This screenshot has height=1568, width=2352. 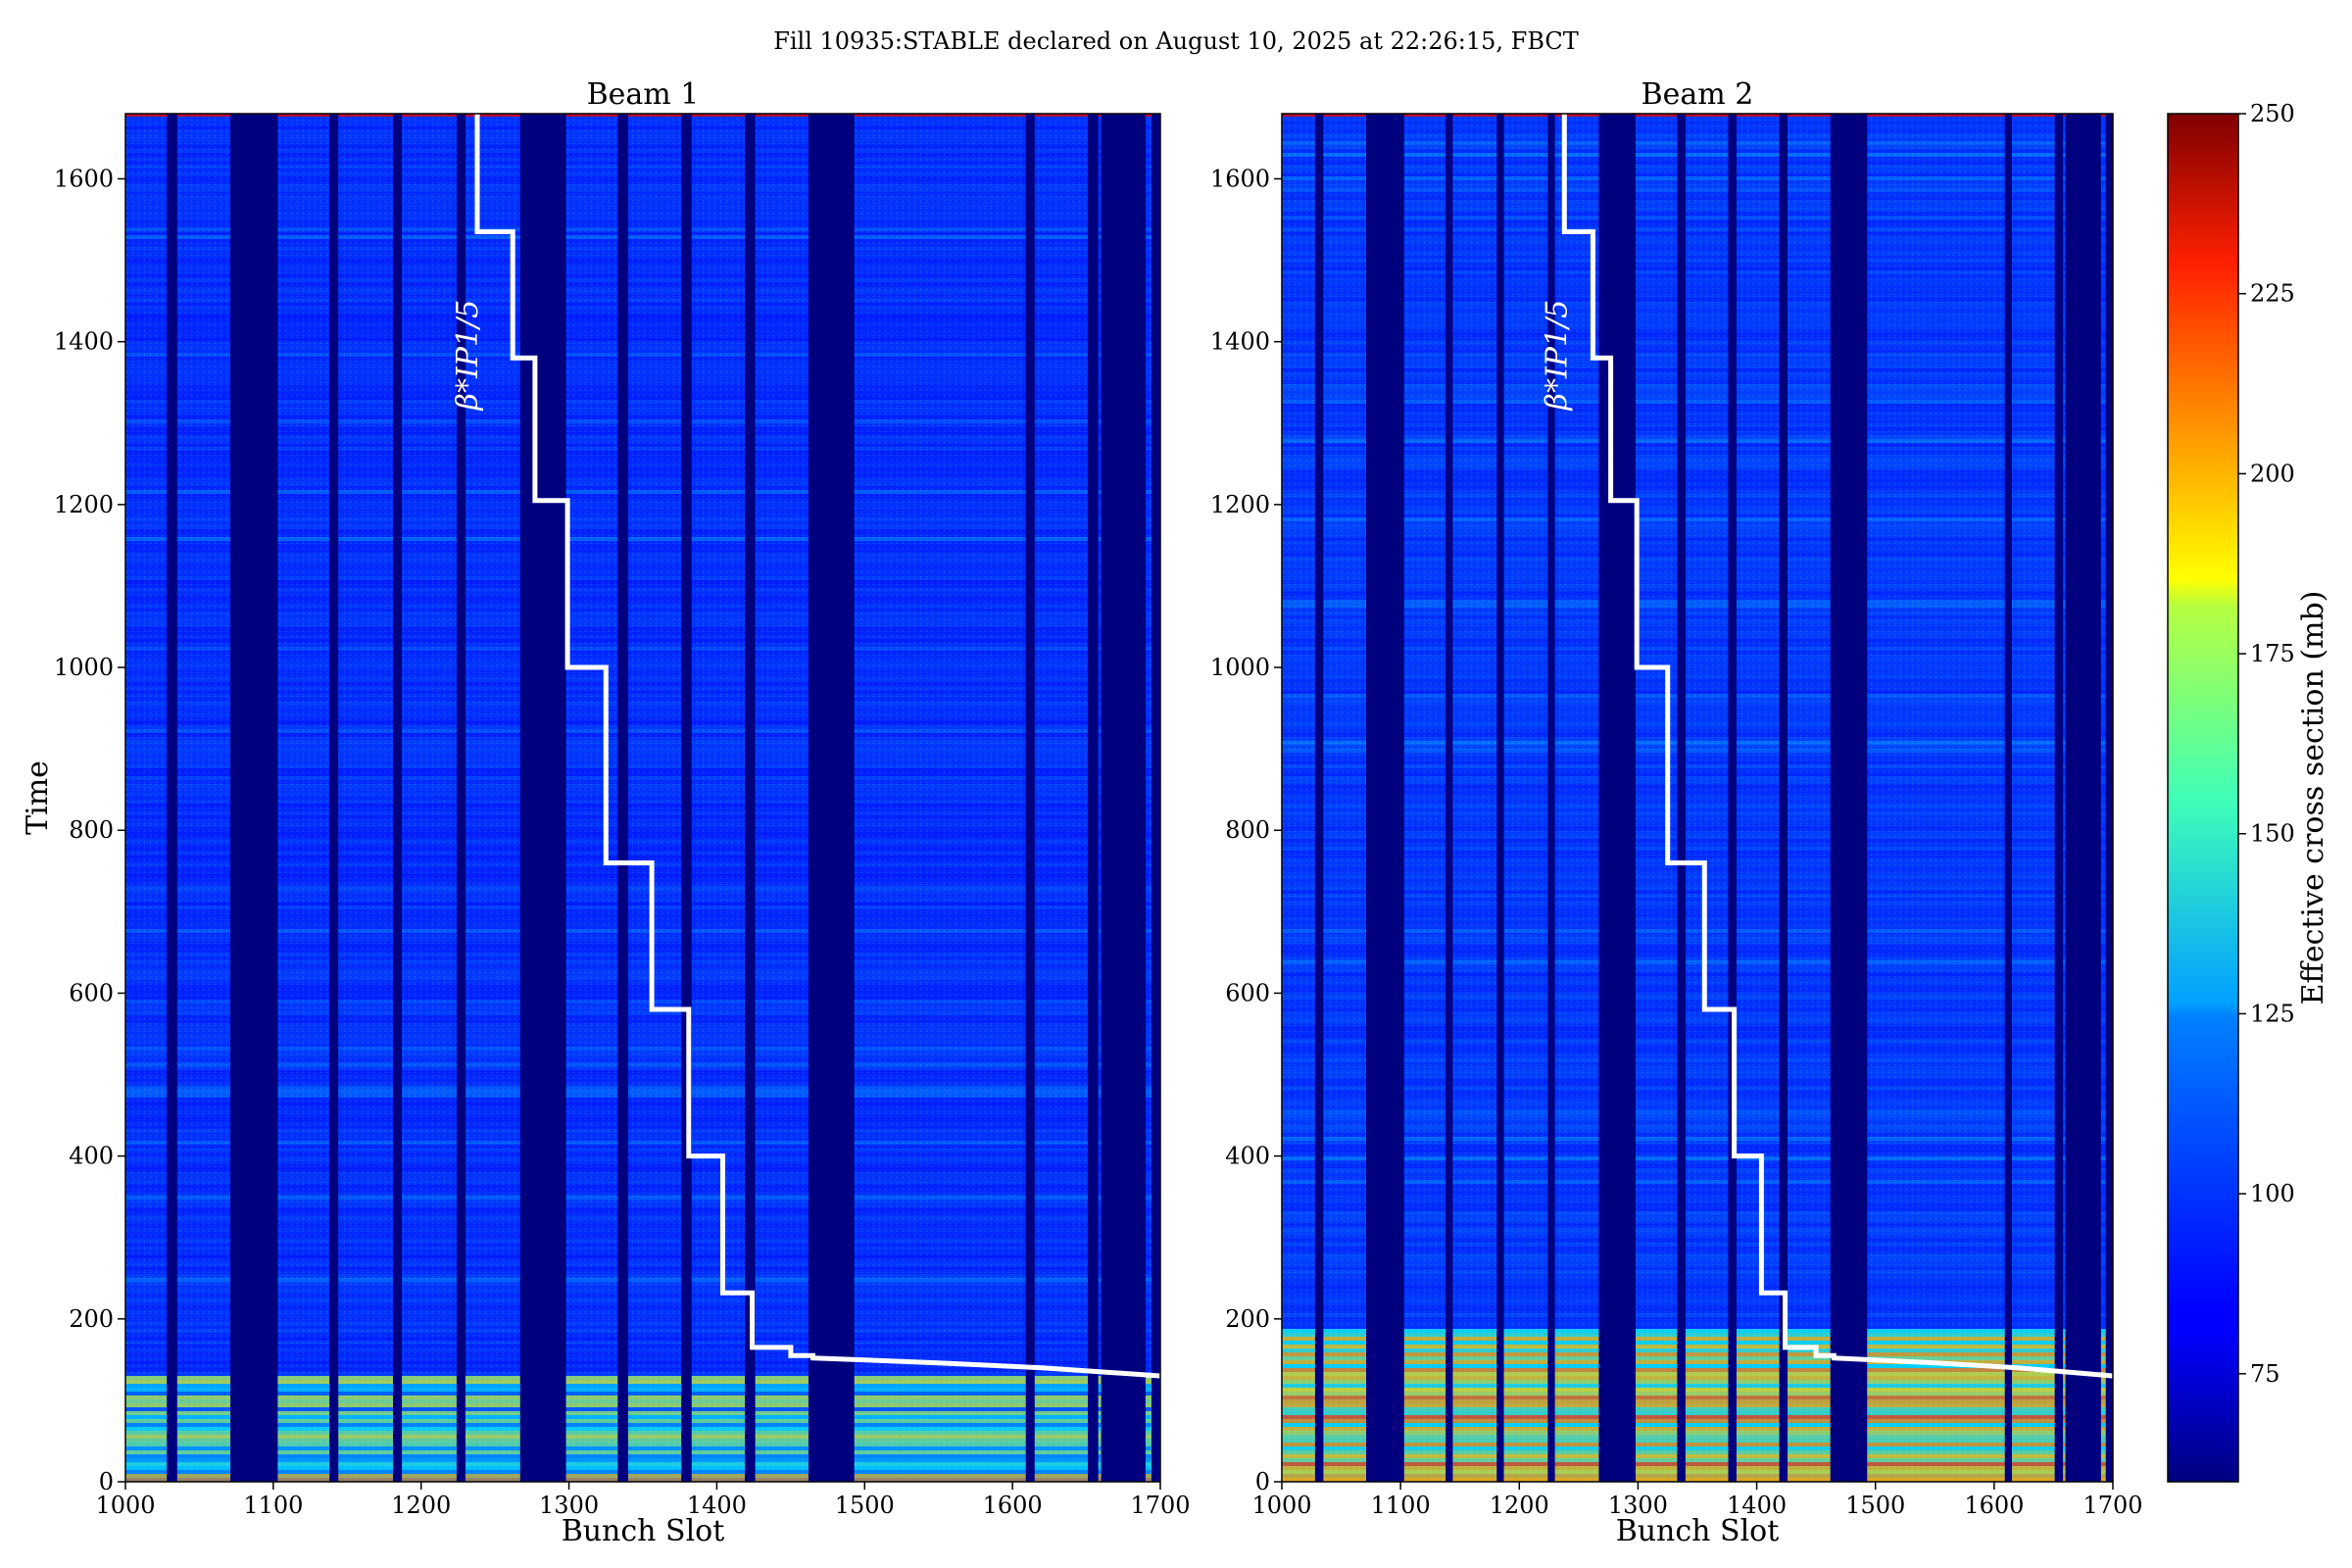 I want to click on x-tick-label: 1700, so click(x=1160, y=1505).